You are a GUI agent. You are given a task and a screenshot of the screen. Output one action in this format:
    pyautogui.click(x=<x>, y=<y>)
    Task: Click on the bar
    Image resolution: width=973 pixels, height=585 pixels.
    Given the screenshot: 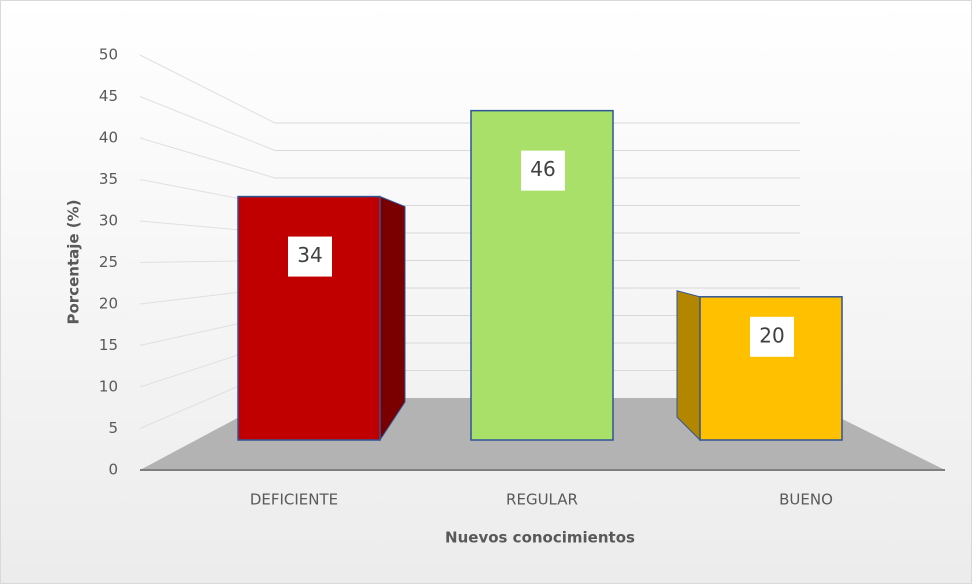 What is the action you would take?
    pyautogui.click(x=309, y=318)
    